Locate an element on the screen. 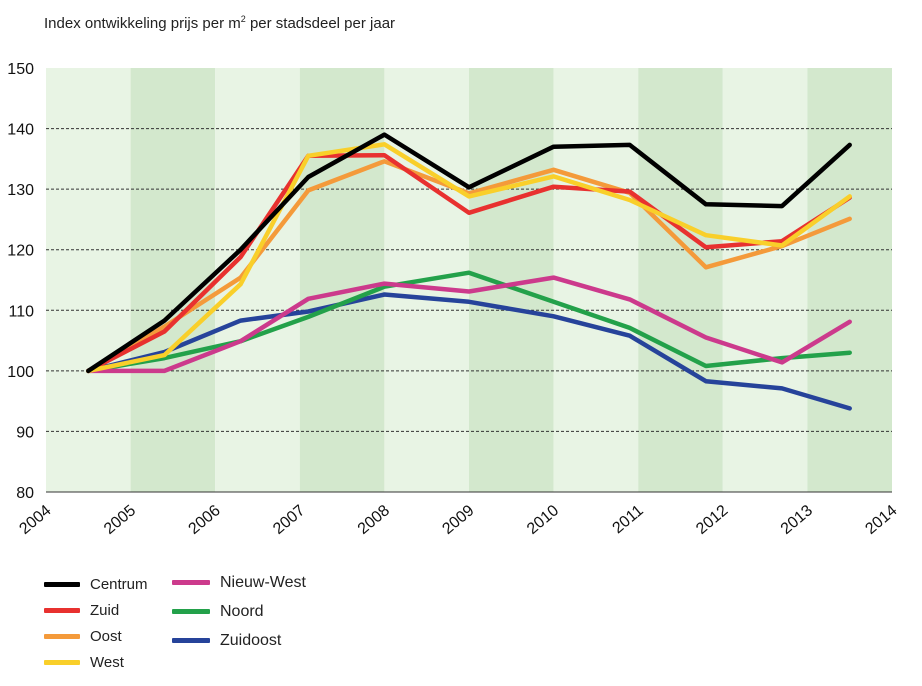  x-tick-label: 2010 is located at coordinates (543, 520).